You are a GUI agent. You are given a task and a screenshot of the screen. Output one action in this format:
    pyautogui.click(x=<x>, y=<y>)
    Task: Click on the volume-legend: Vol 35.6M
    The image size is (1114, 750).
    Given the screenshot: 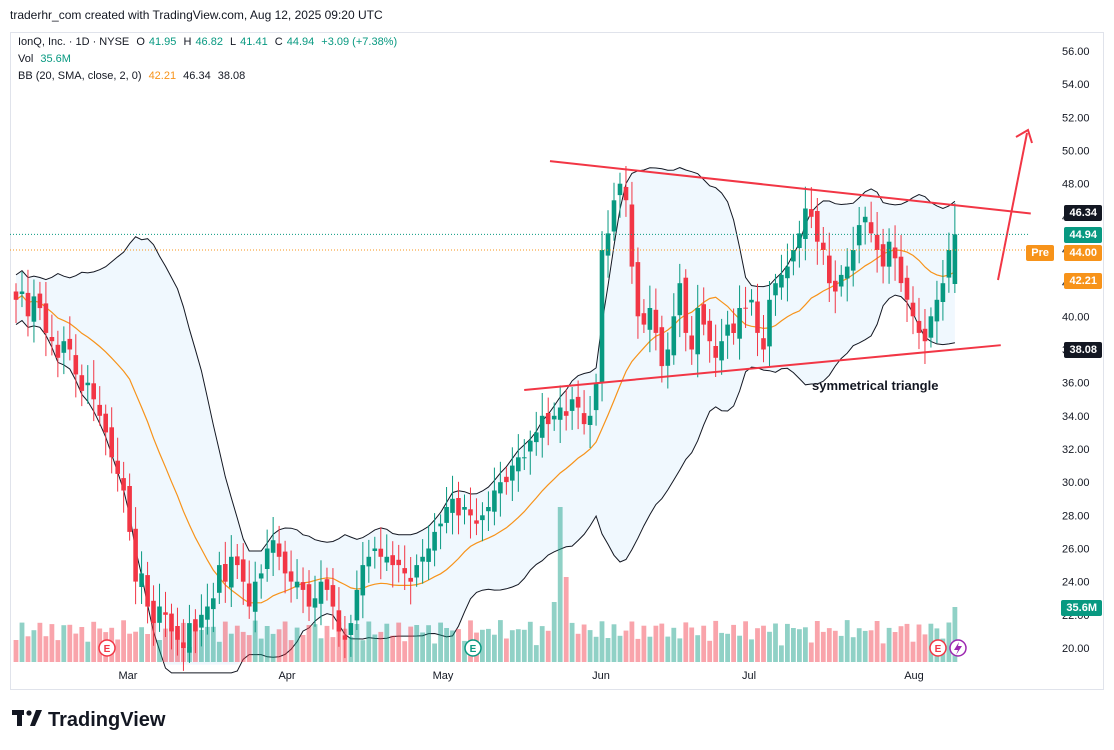 What is the action you would take?
    pyautogui.click(x=46, y=59)
    